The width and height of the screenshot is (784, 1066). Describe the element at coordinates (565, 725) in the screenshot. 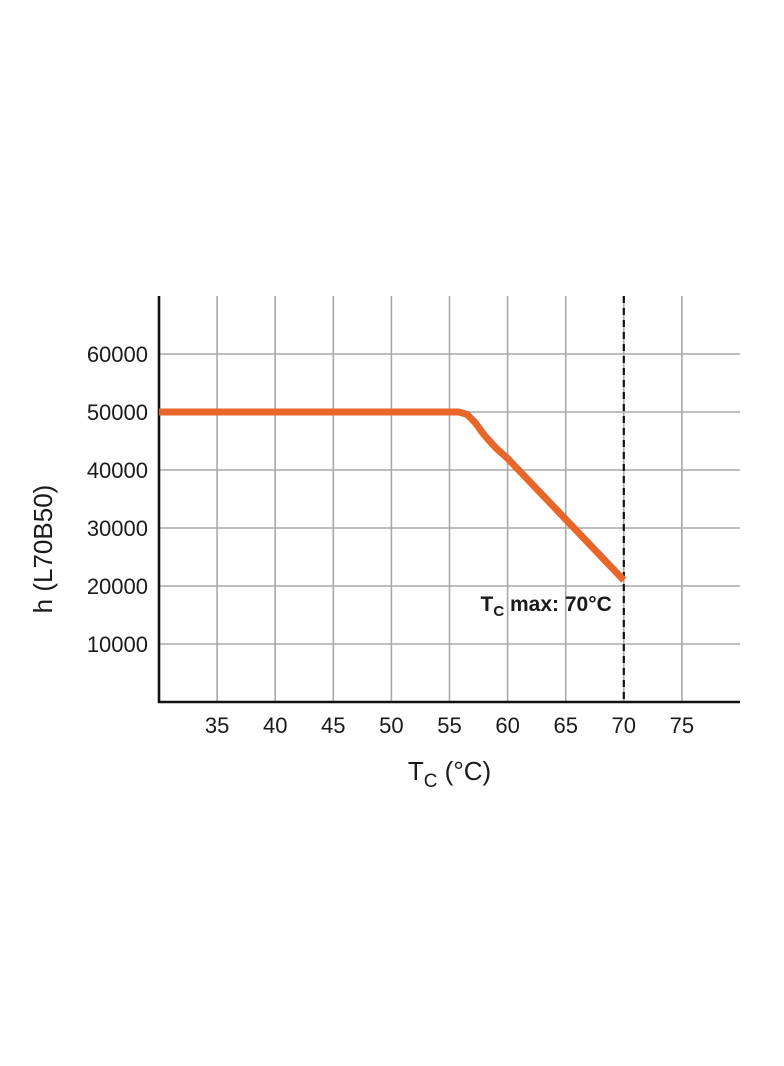

I see `x-tick-label-65: 65` at that location.